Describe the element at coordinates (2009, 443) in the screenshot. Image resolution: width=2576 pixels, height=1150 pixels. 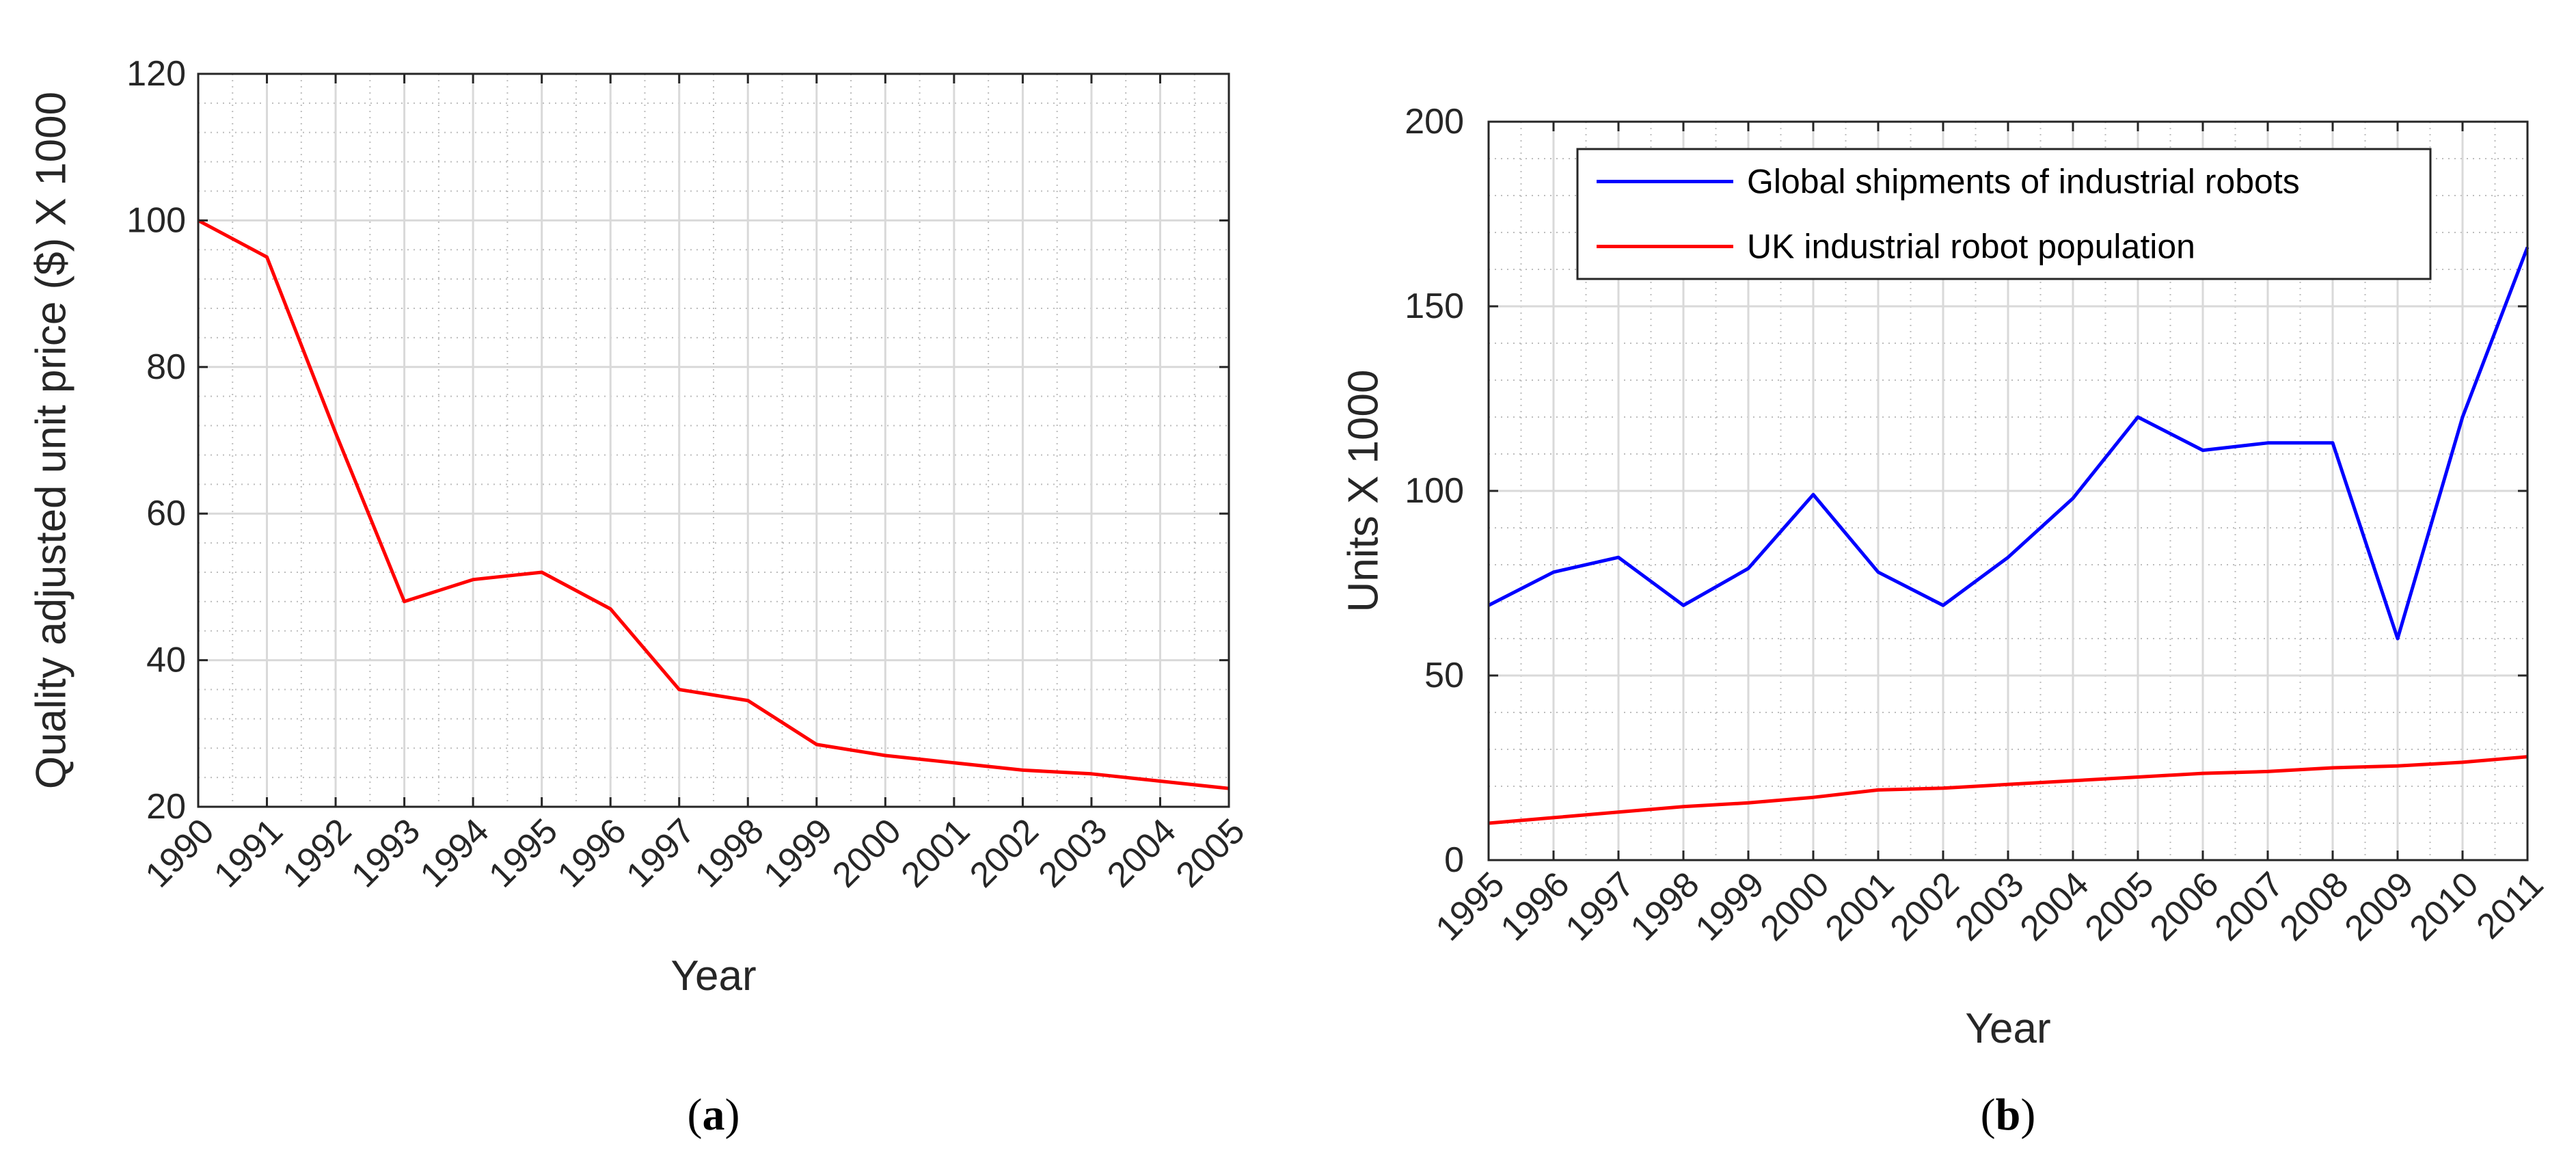
I see `series-line-global-shipments-of-industrial-robots` at that location.